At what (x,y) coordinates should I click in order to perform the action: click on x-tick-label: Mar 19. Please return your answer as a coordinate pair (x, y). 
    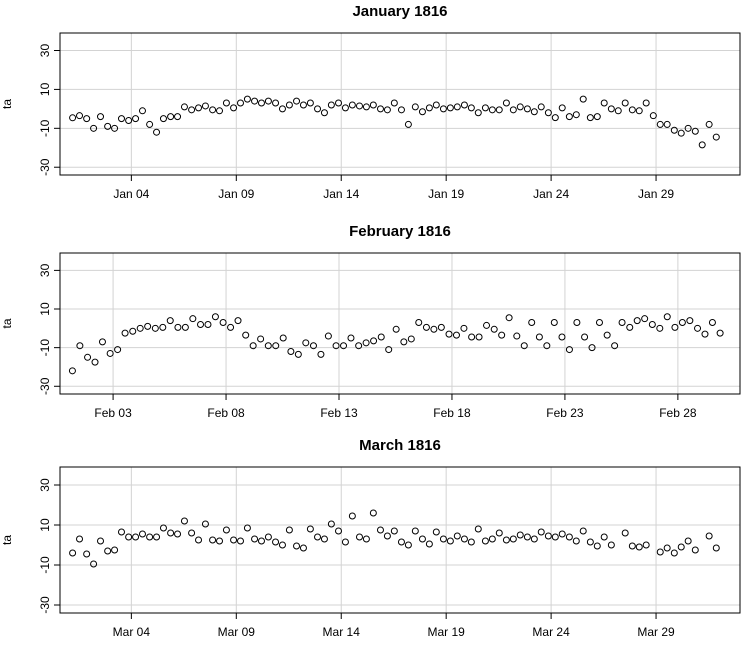
    Looking at the image, I should click on (446, 632).